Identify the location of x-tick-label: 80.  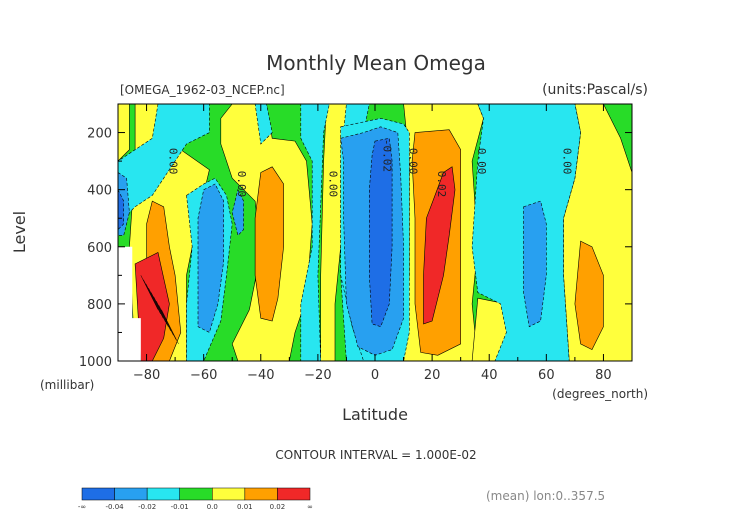
(603, 375).